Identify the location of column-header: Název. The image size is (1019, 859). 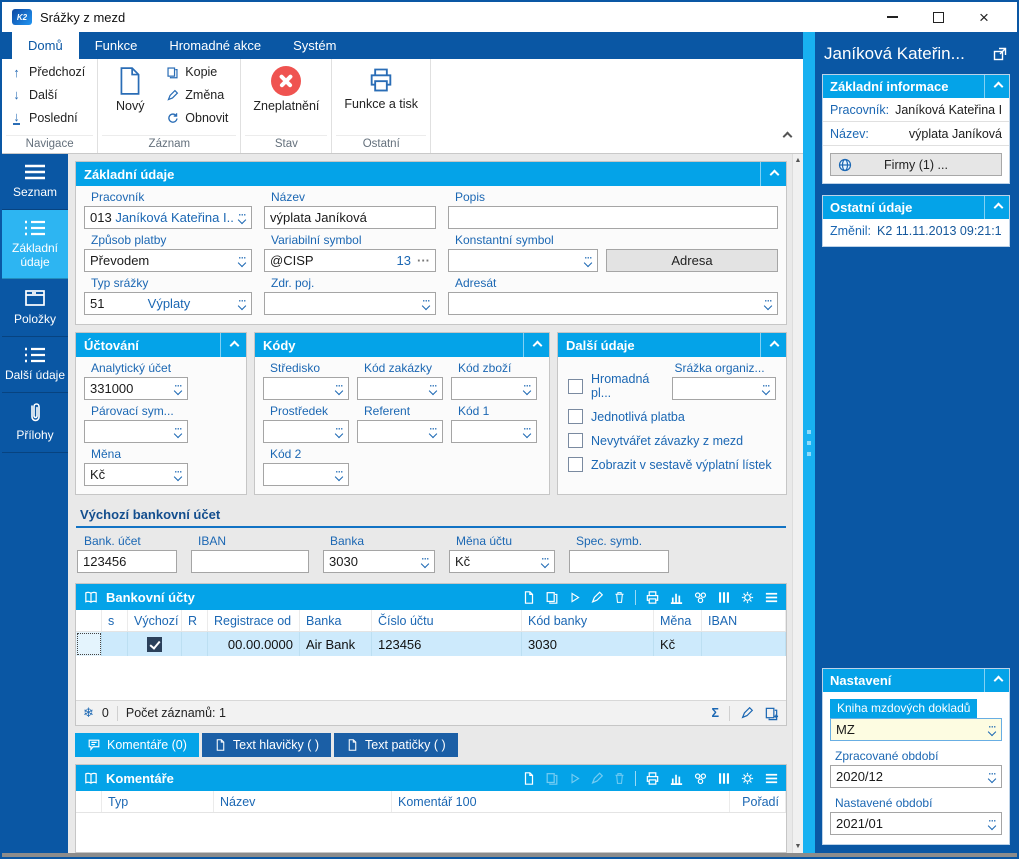
(303, 801).